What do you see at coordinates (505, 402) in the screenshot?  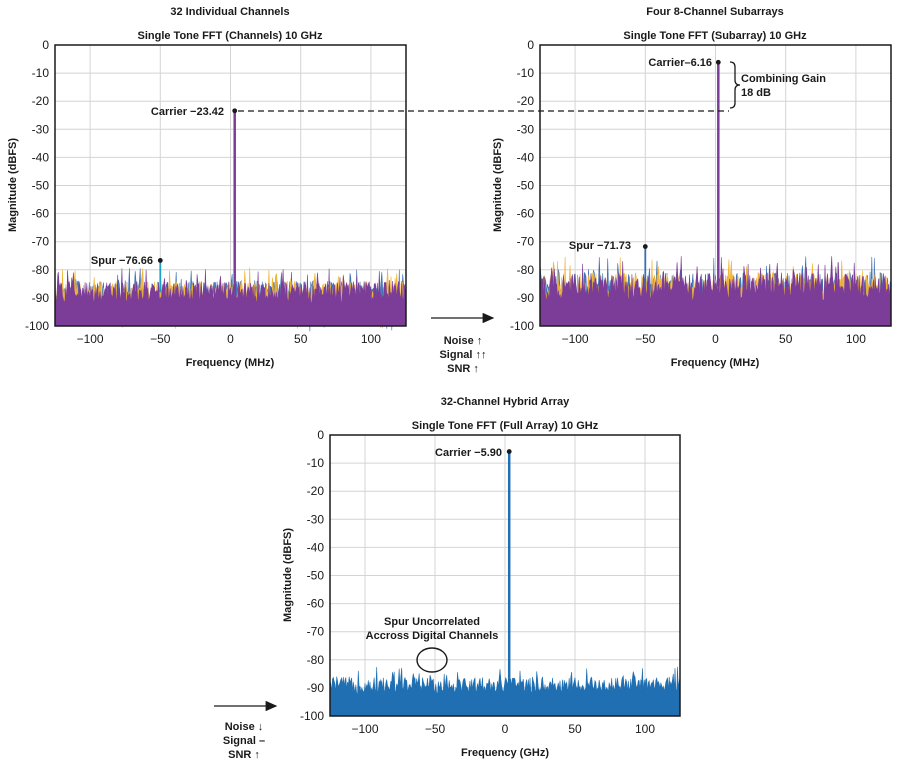 I see `panel-heading: 32-Channel Hybrid Array` at bounding box center [505, 402].